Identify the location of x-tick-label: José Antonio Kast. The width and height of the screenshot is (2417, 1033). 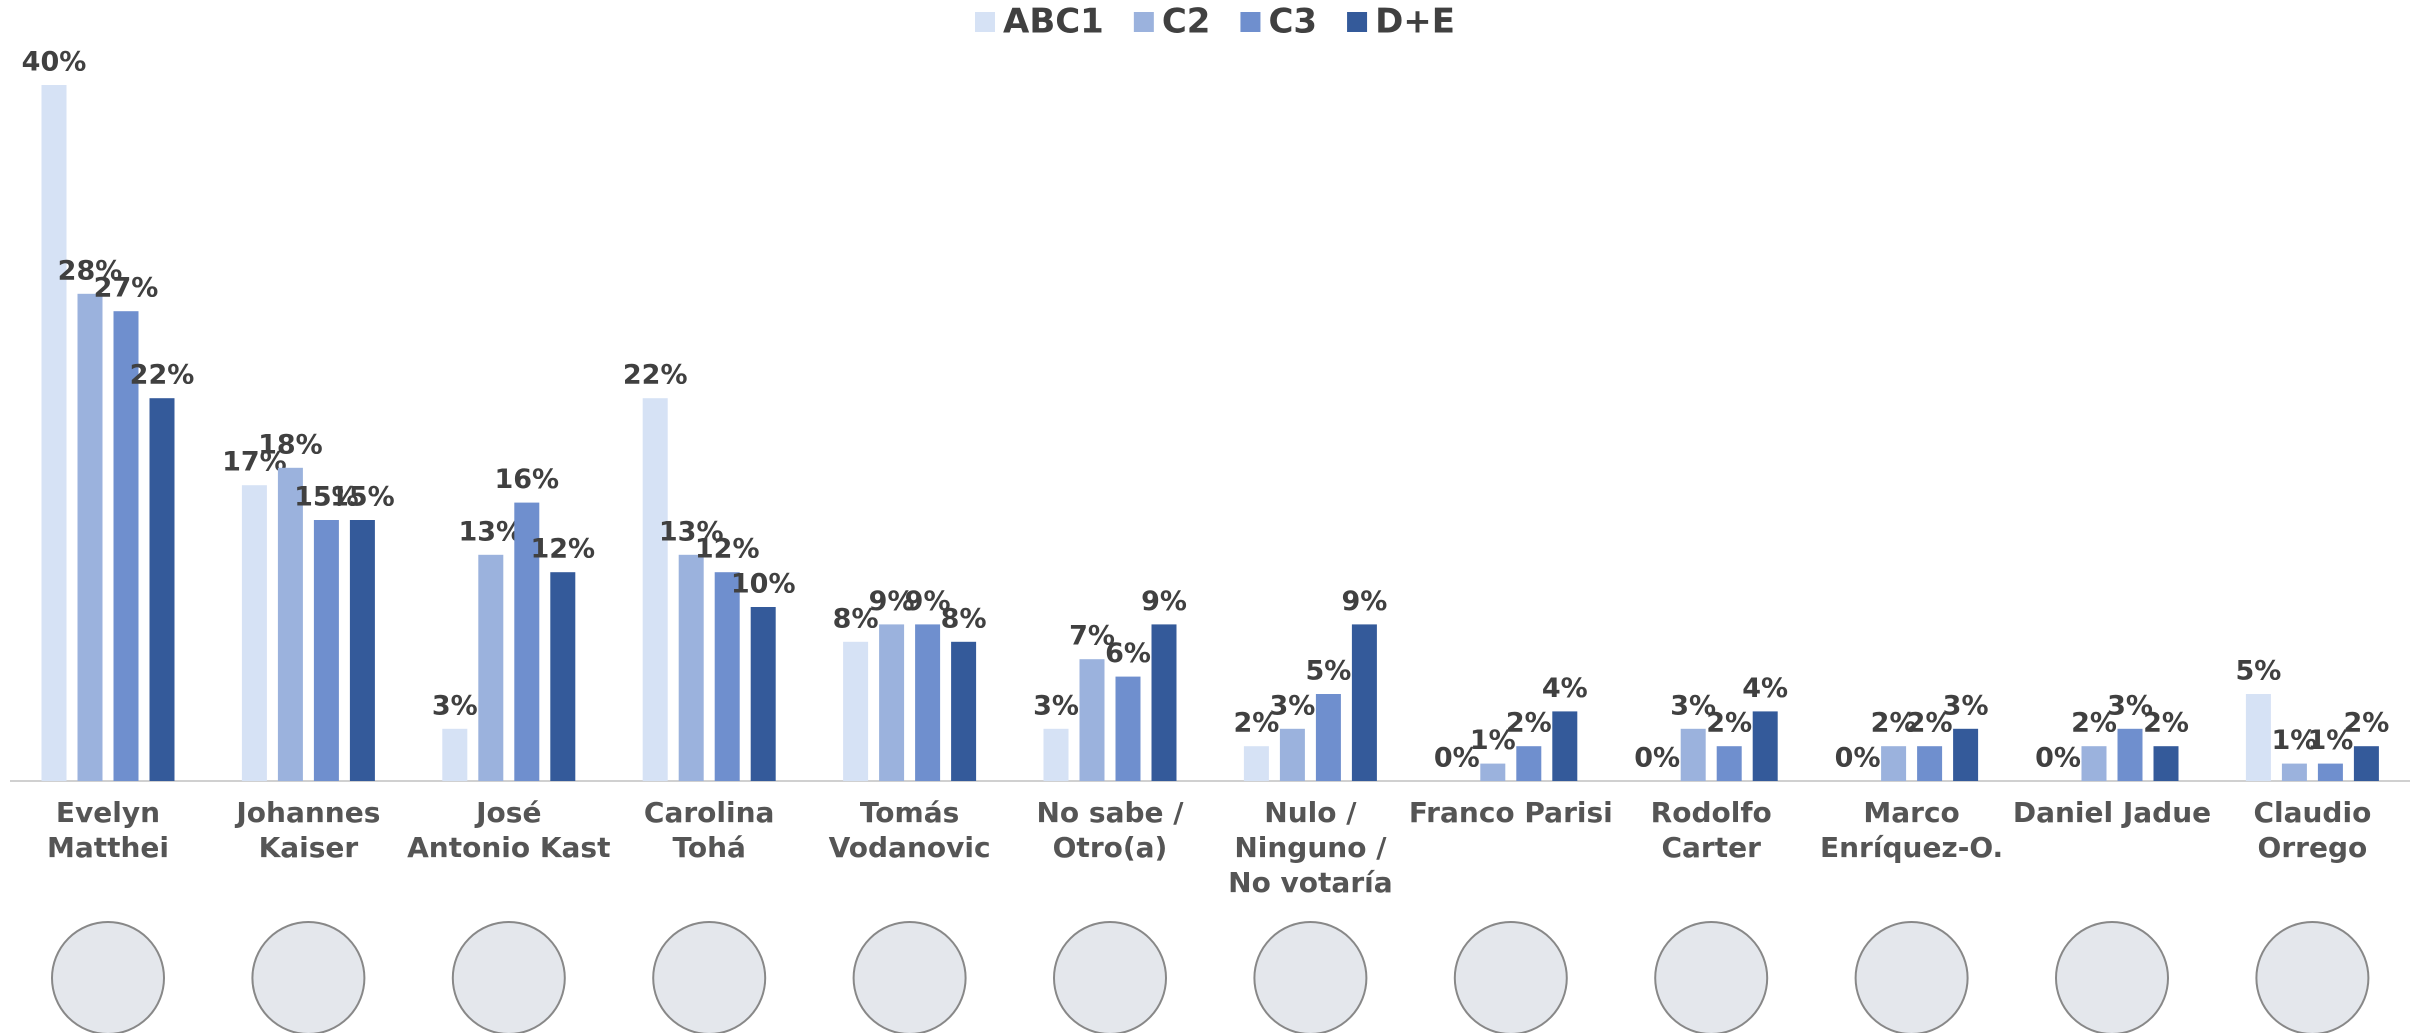
(509, 830).